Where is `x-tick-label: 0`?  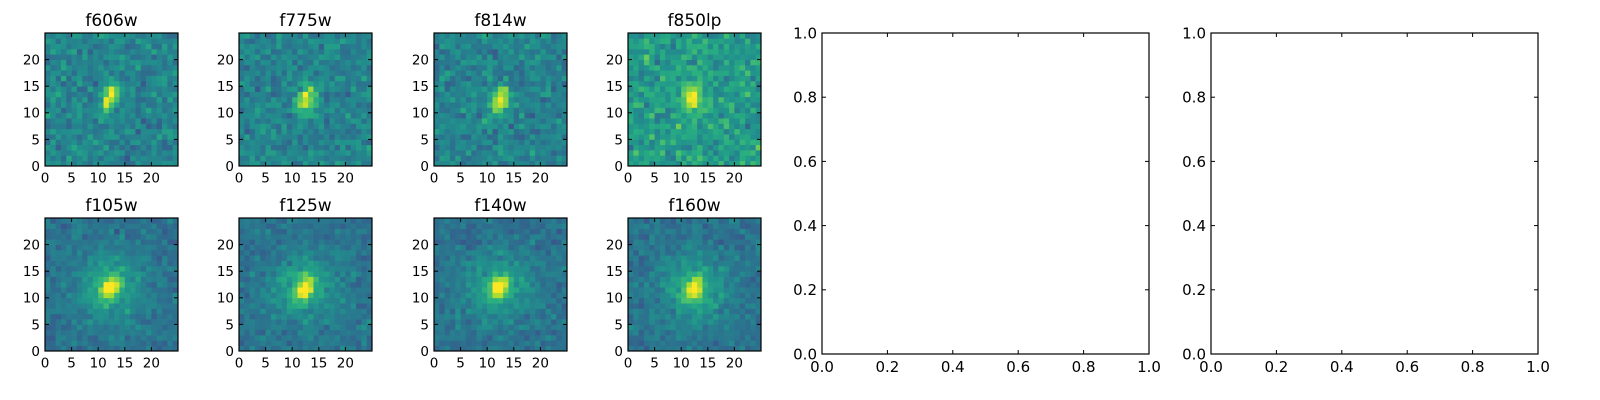 x-tick-label: 0 is located at coordinates (434, 364).